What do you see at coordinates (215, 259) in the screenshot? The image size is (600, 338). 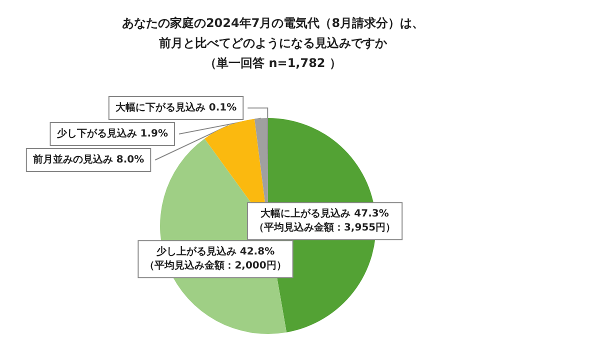 I see `slice-label: 少し上がる見込み 42.8% （平均見込み金額：2,000円）` at bounding box center [215, 259].